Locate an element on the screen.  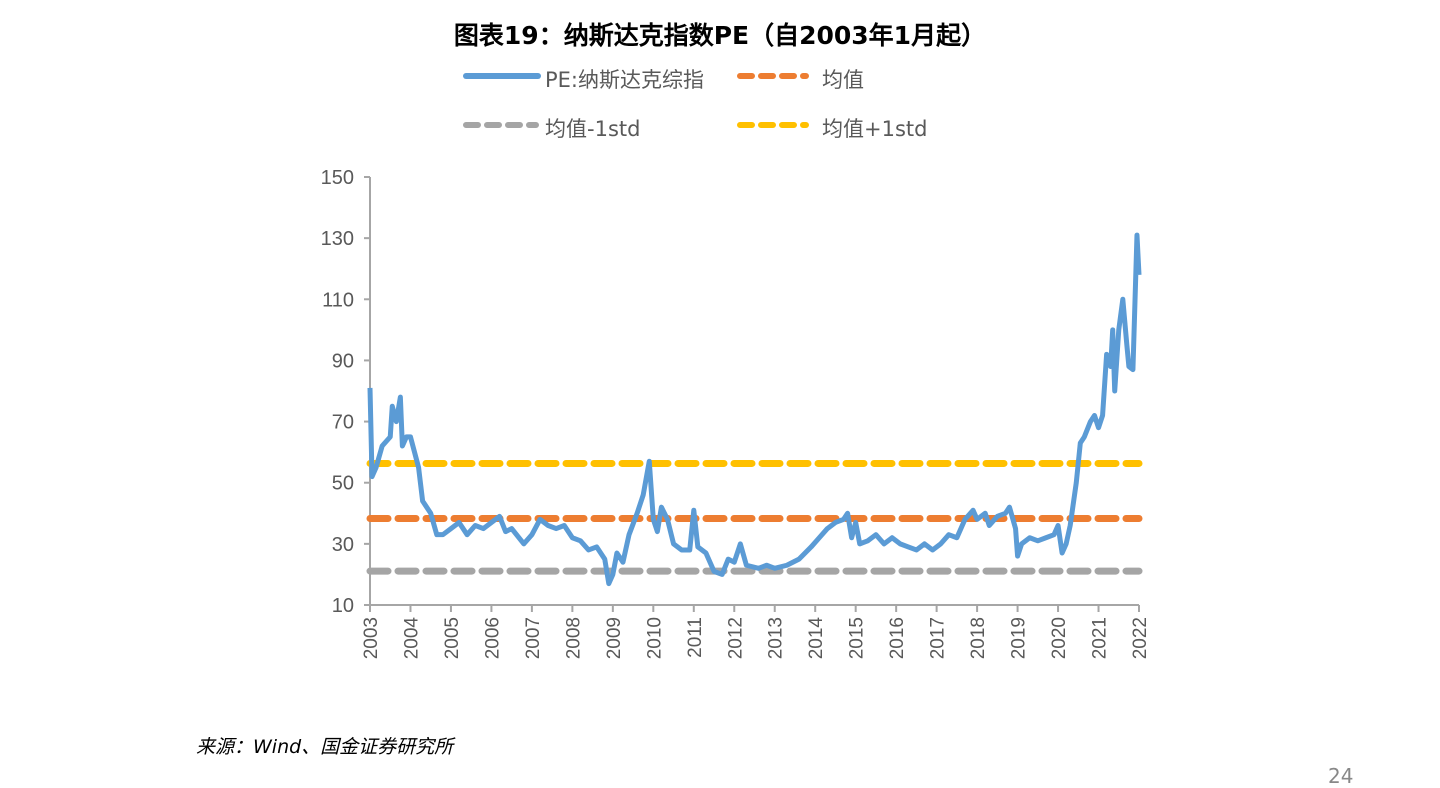
y-tick-label: 150 is located at coordinates (337, 178).